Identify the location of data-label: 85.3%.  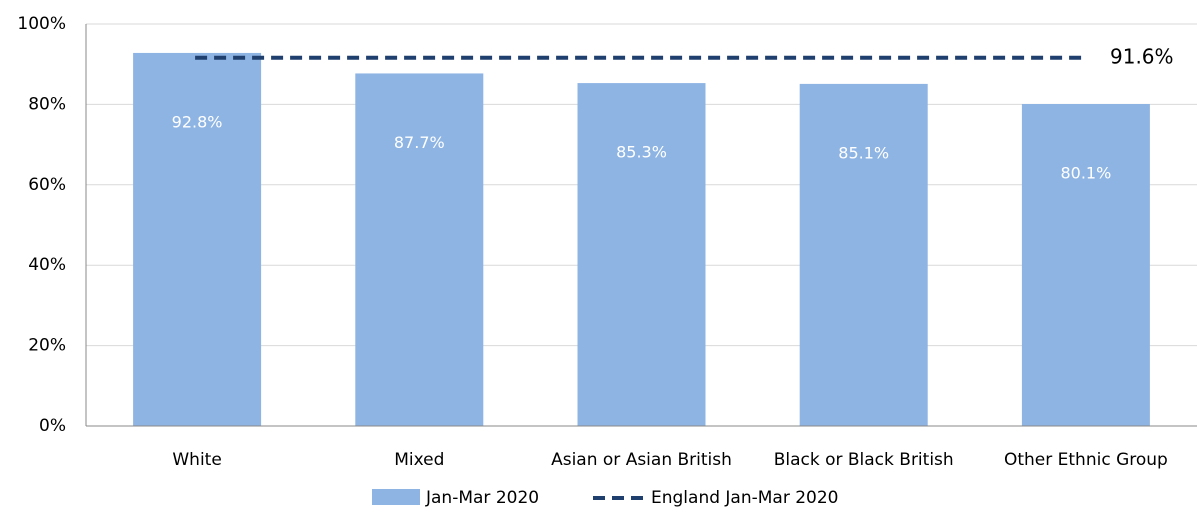
(641, 152).